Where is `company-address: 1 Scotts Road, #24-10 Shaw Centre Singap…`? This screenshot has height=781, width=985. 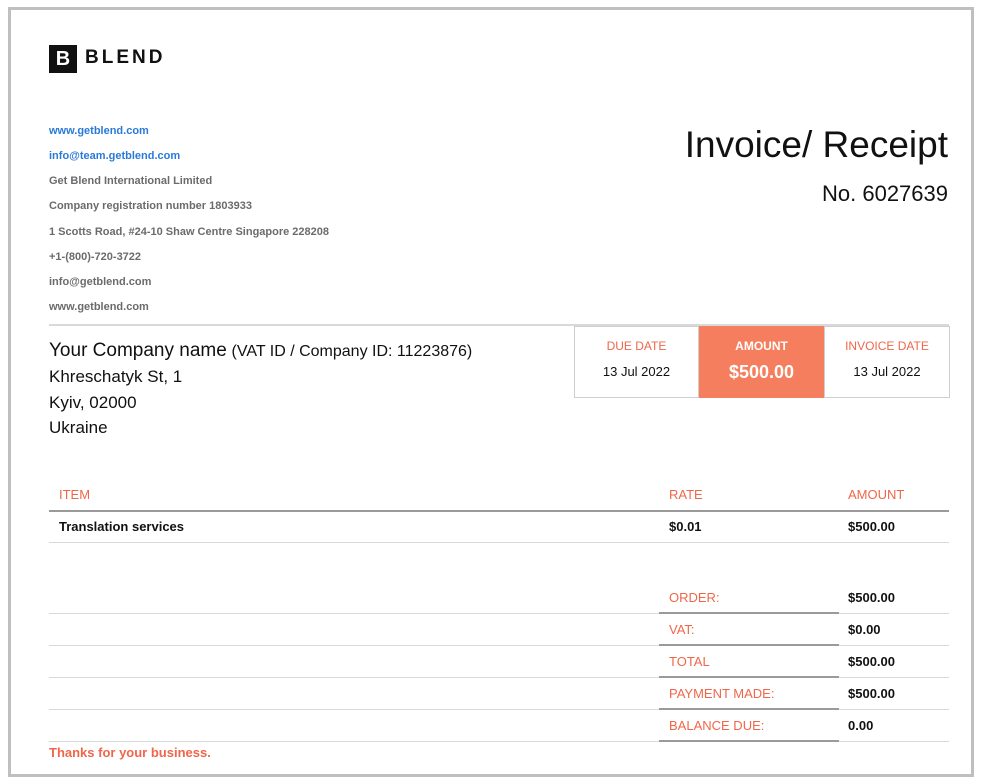 company-address: 1 Scotts Road, #24-10 Shaw Centre Singap… is located at coordinates (189, 232).